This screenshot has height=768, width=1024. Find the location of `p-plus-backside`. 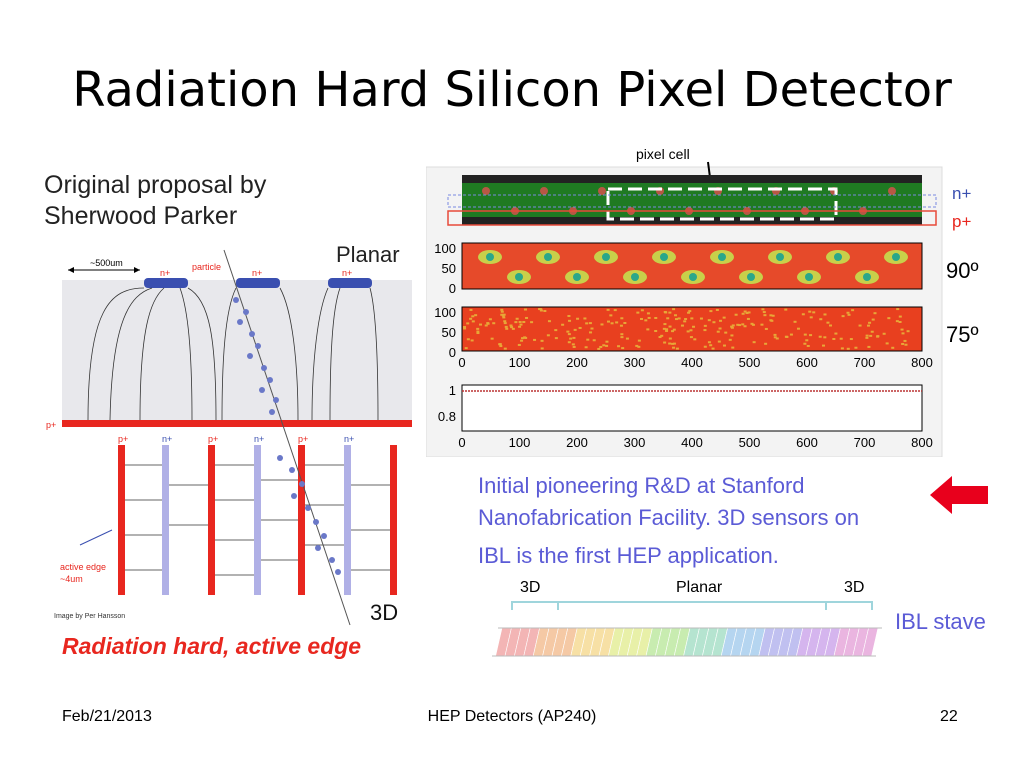

p-plus-backside is located at coordinates (237, 423).